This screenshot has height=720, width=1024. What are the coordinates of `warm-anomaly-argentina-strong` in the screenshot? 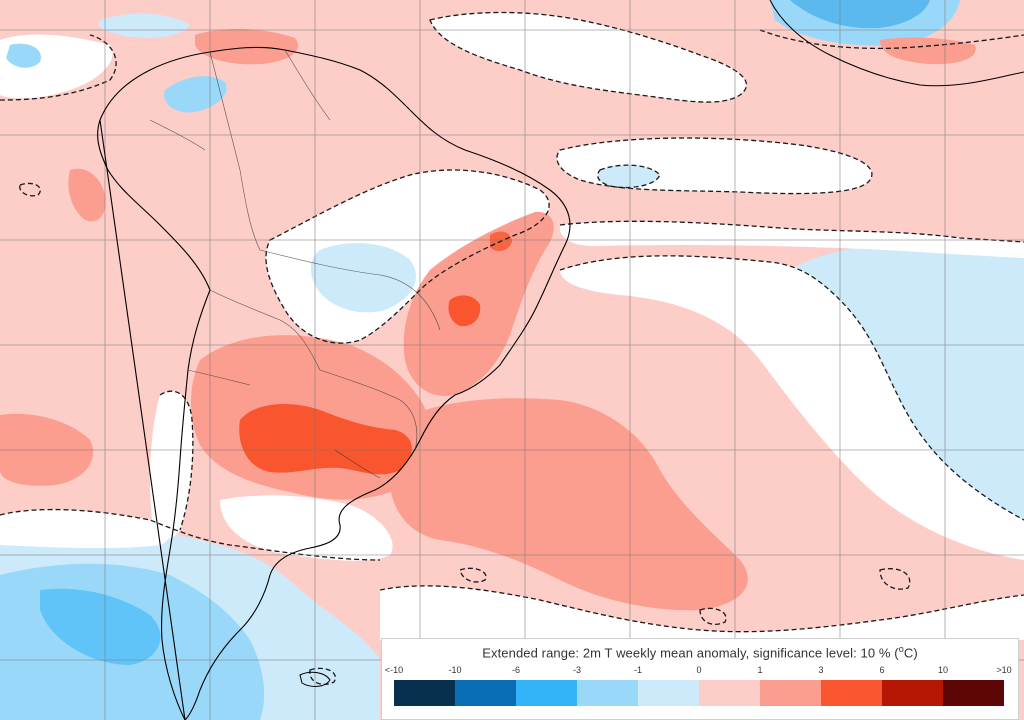 It's located at (325, 439).